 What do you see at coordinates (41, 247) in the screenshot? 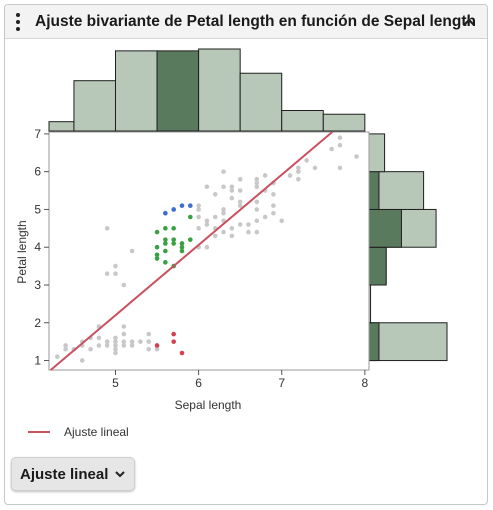
I see `y-axis: 1 2 3 4 5 6 7` at bounding box center [41, 247].